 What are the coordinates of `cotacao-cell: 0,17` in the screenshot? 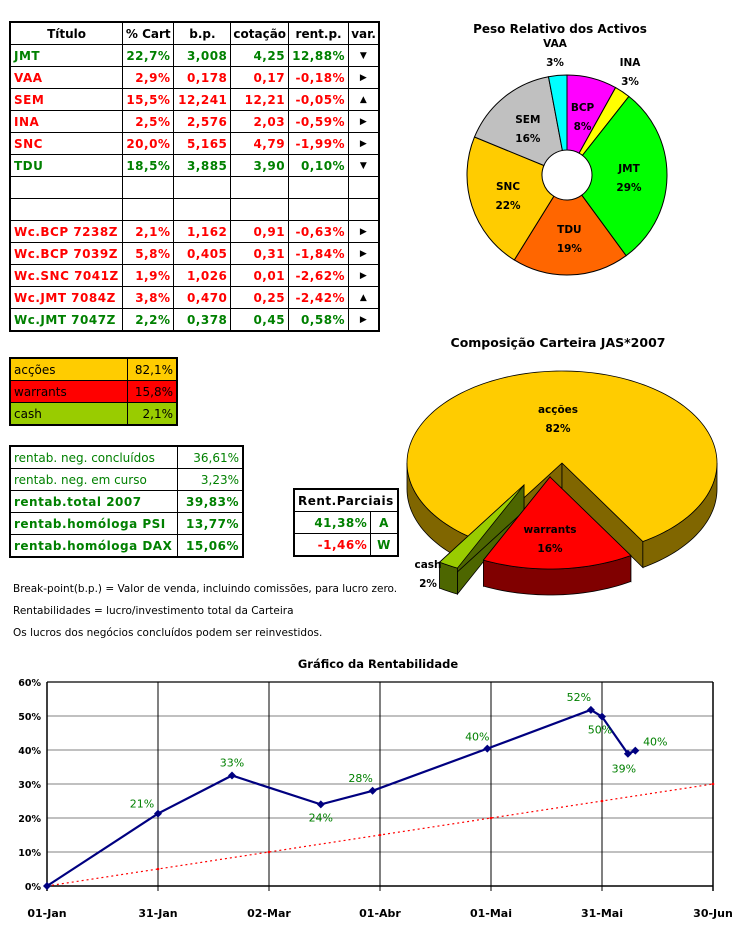 It's located at (260, 77).